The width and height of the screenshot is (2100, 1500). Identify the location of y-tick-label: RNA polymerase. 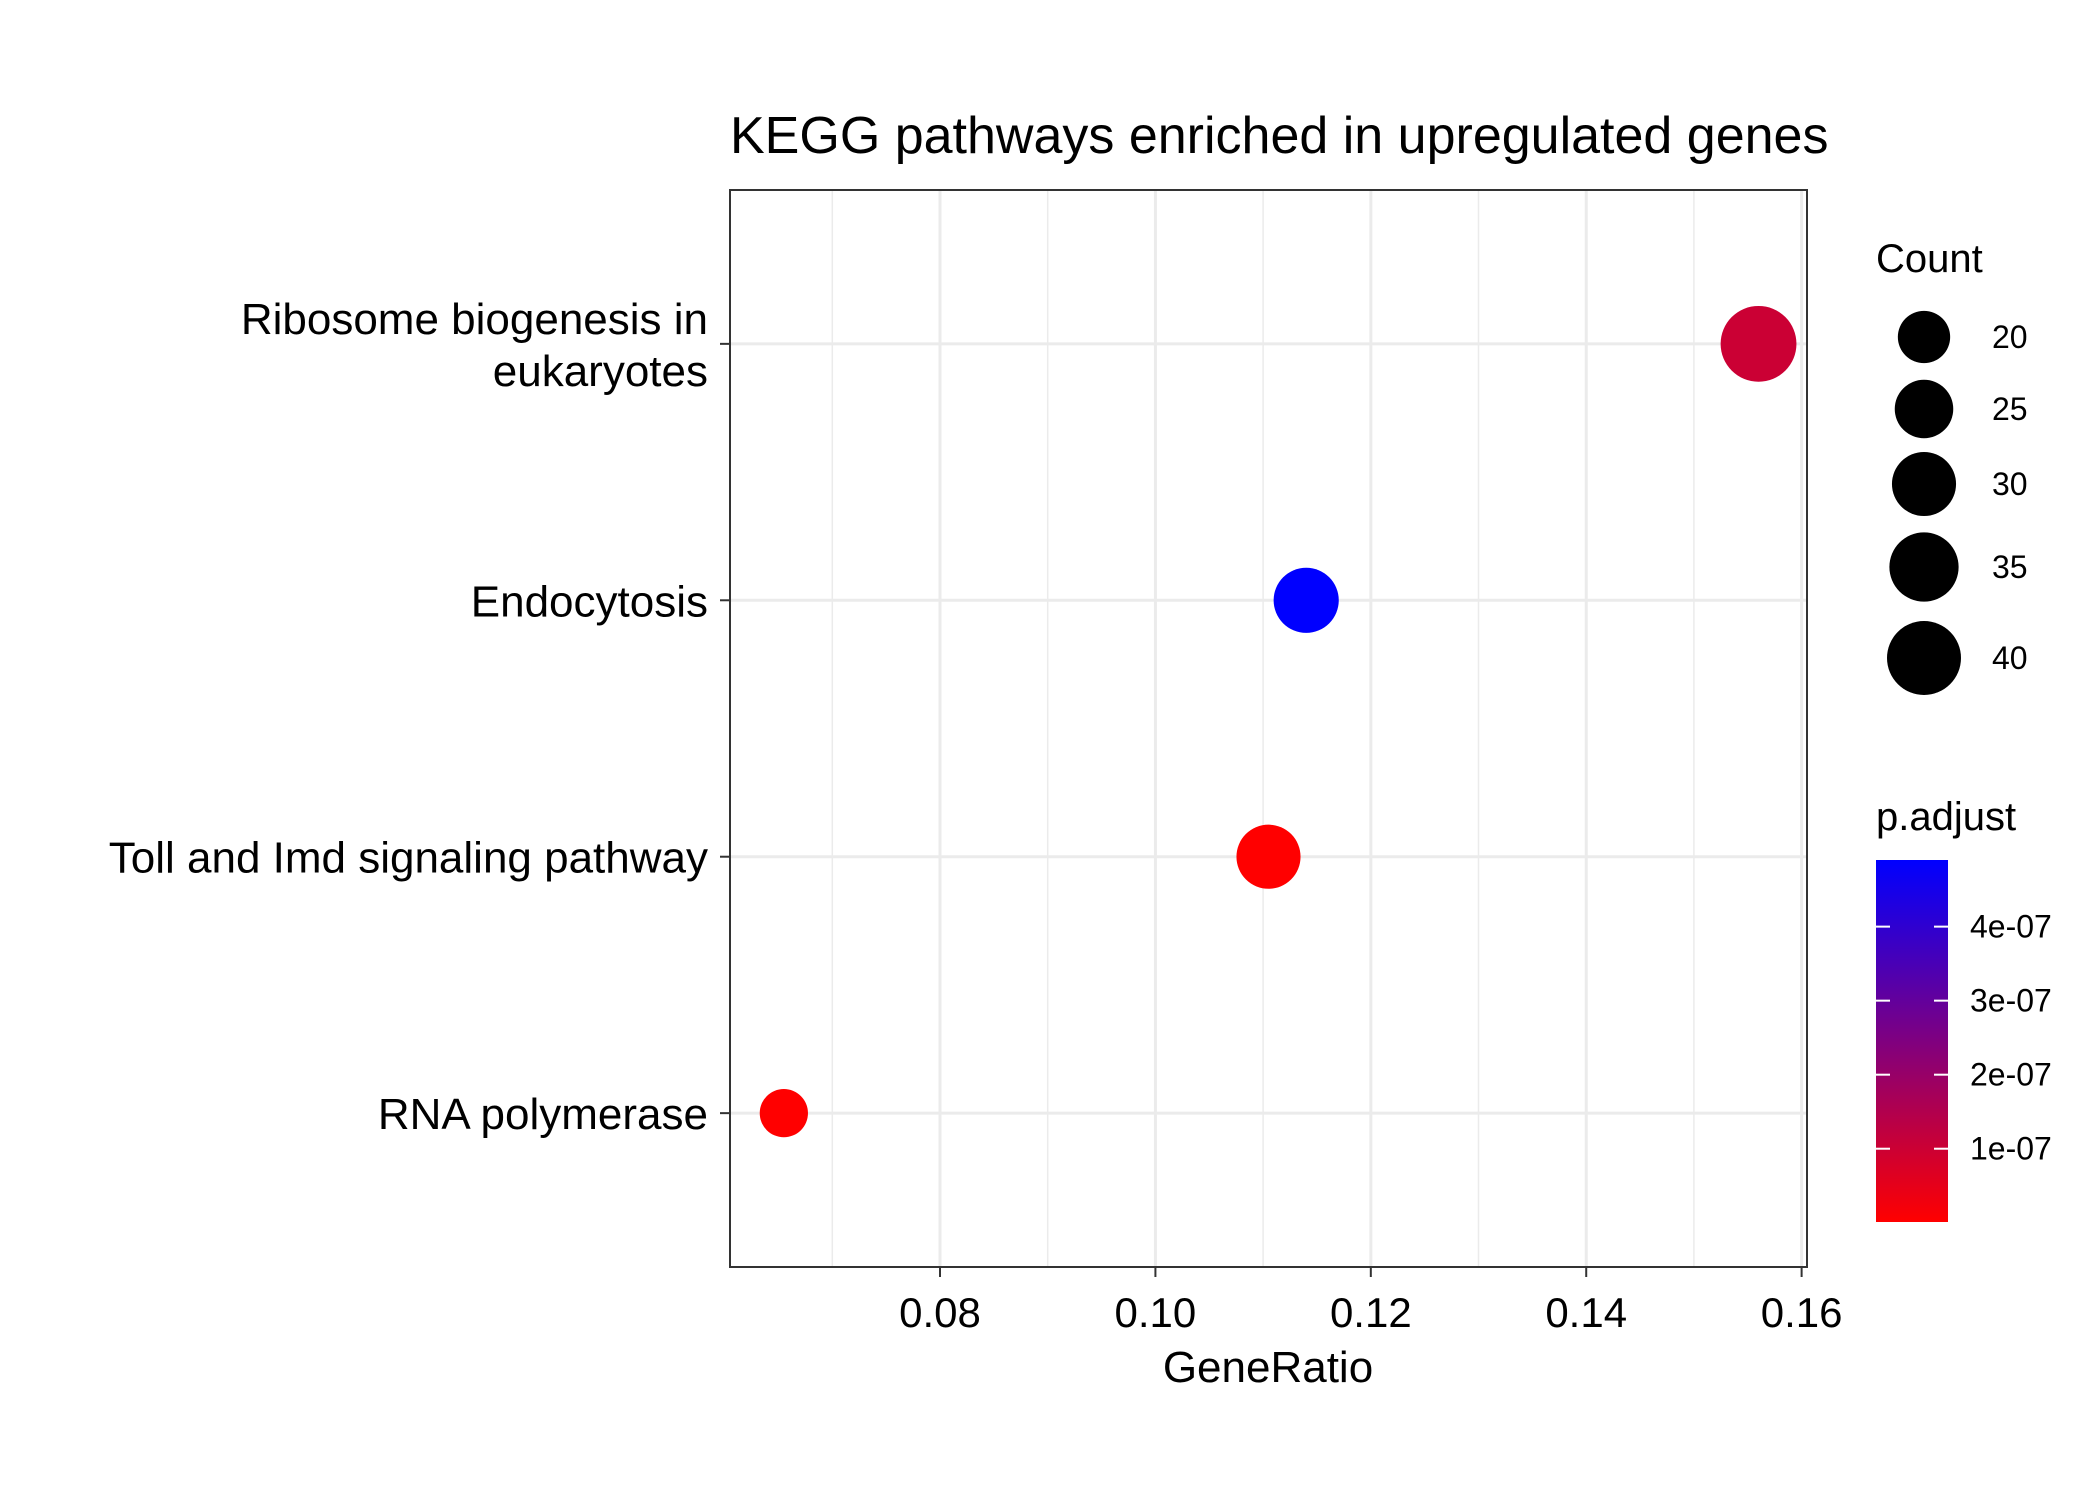
(543, 1114).